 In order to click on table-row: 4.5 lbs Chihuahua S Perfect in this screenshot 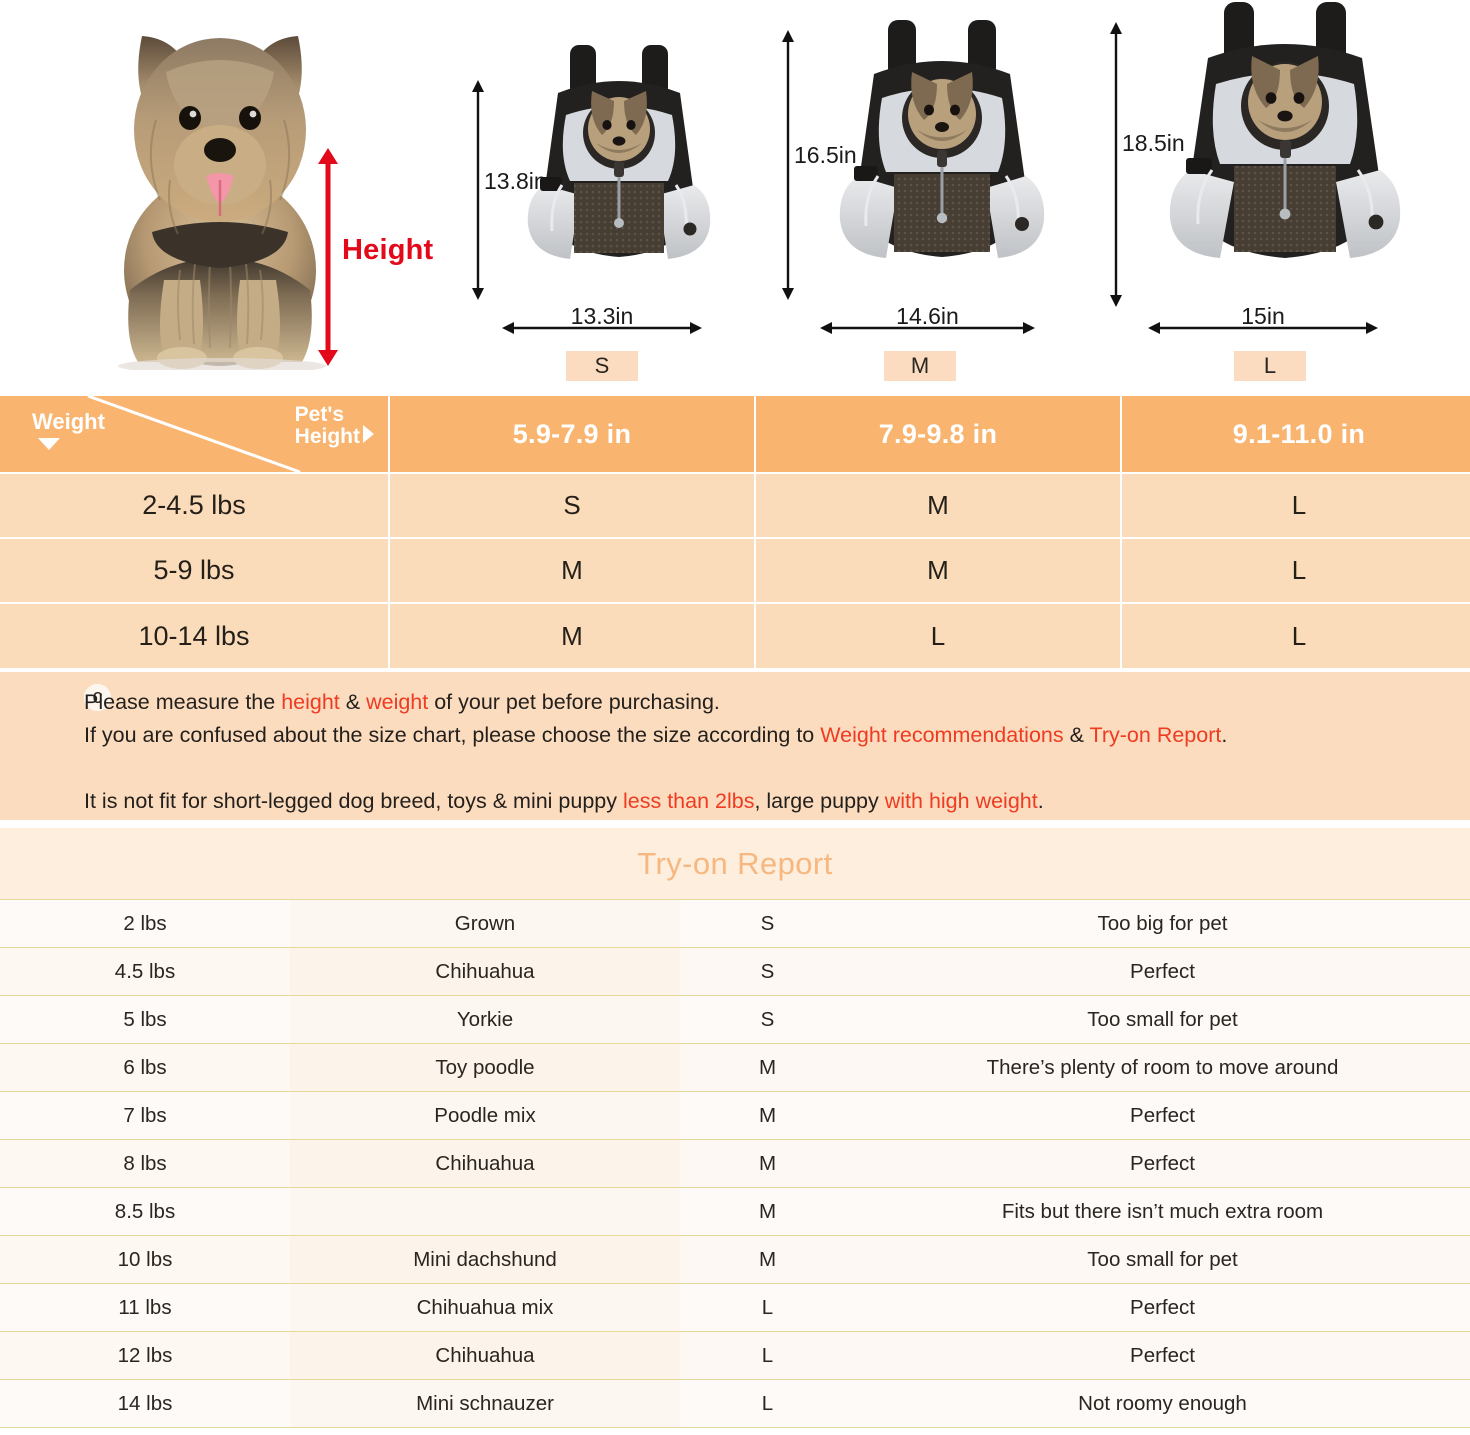, I will do `click(735, 972)`.